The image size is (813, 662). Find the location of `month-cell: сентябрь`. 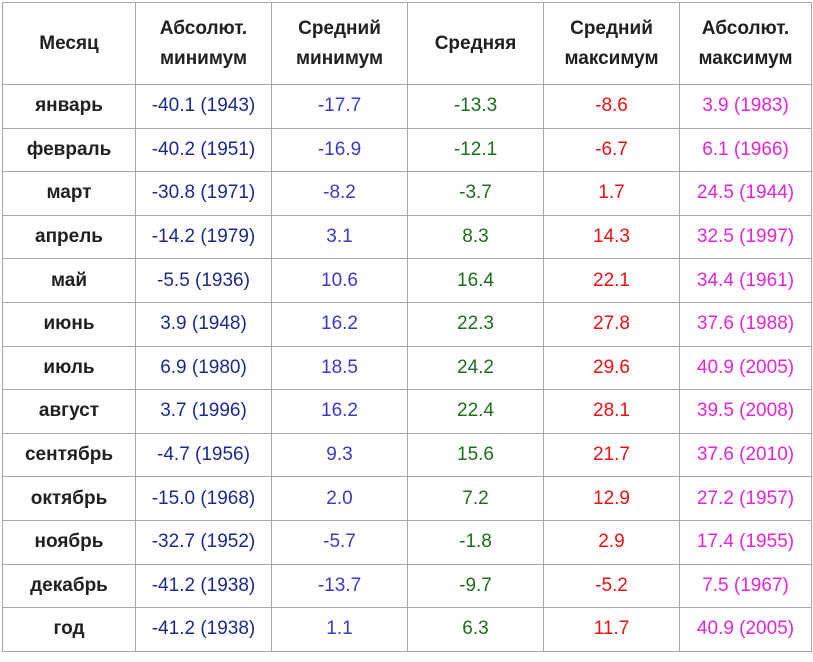

month-cell: сентябрь is located at coordinates (69, 455).